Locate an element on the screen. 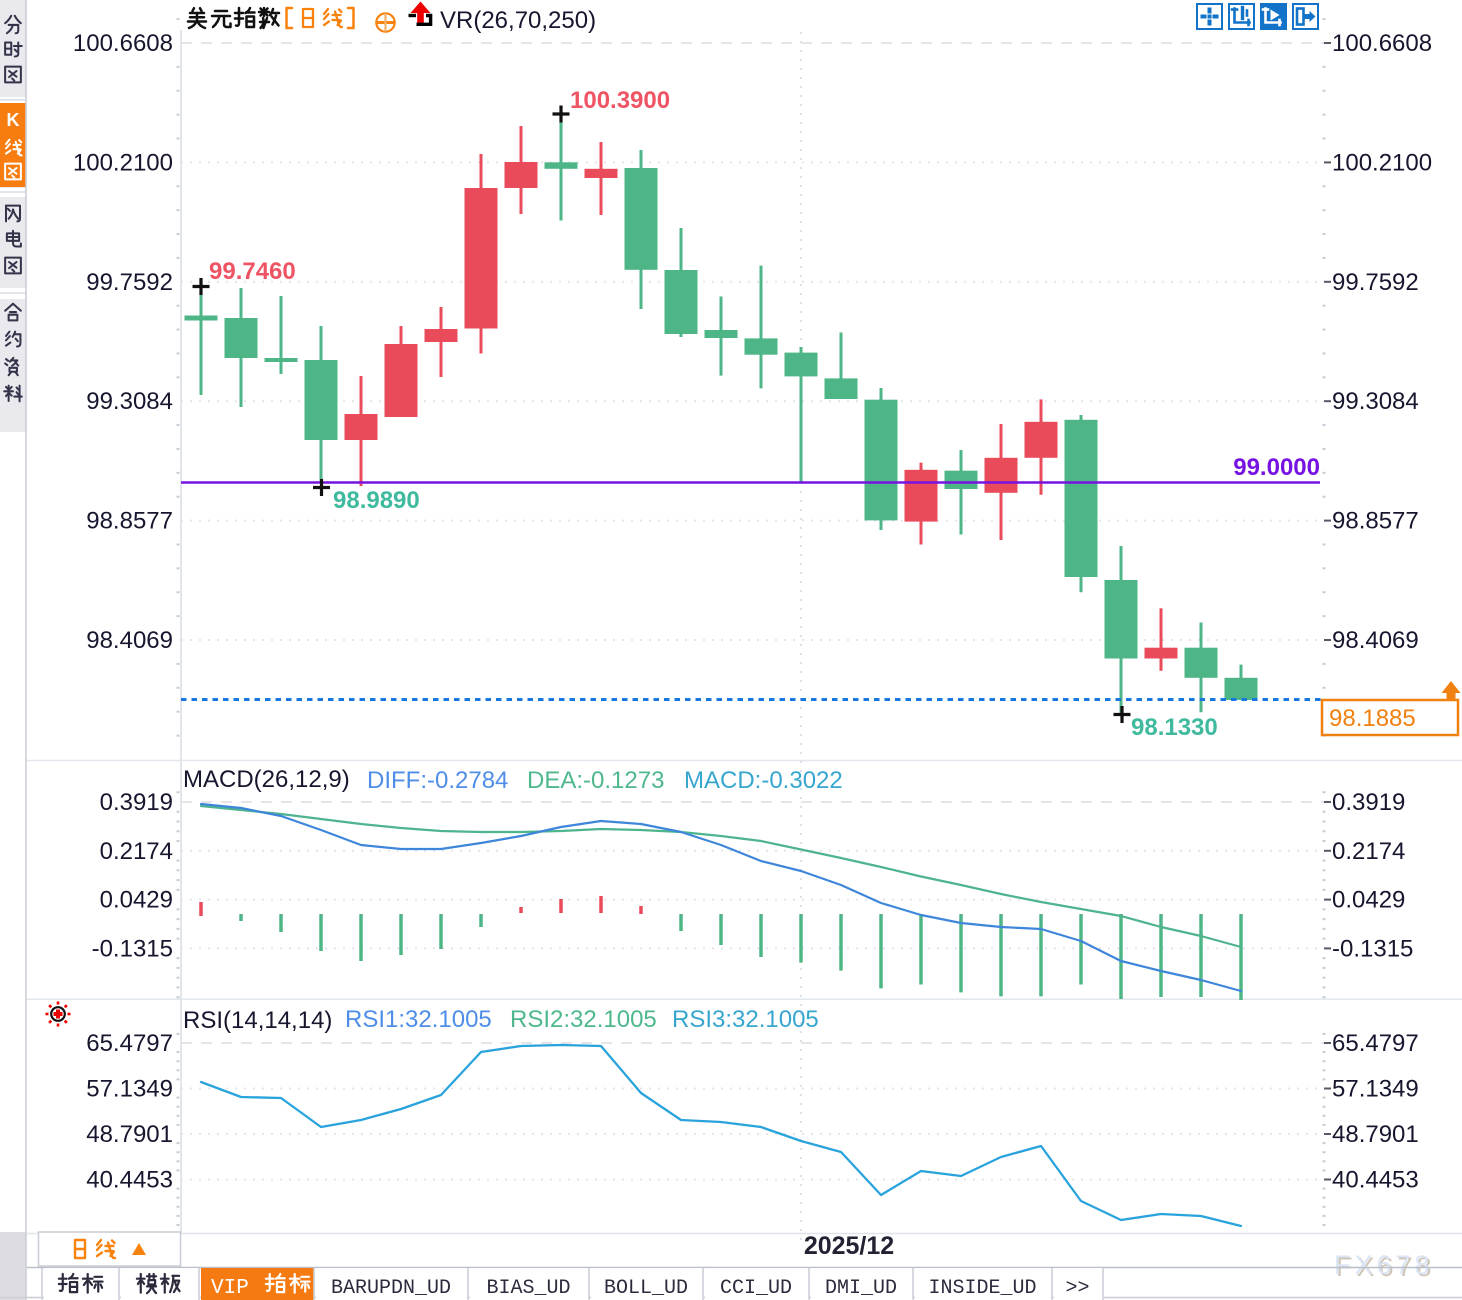  svg-text: 99.0000 is located at coordinates (1276, 467).